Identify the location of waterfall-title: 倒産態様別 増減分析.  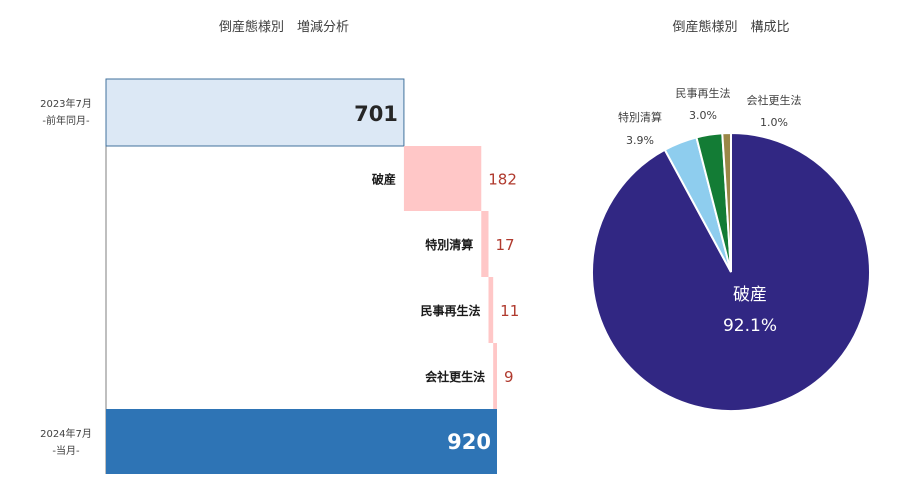
(284, 27).